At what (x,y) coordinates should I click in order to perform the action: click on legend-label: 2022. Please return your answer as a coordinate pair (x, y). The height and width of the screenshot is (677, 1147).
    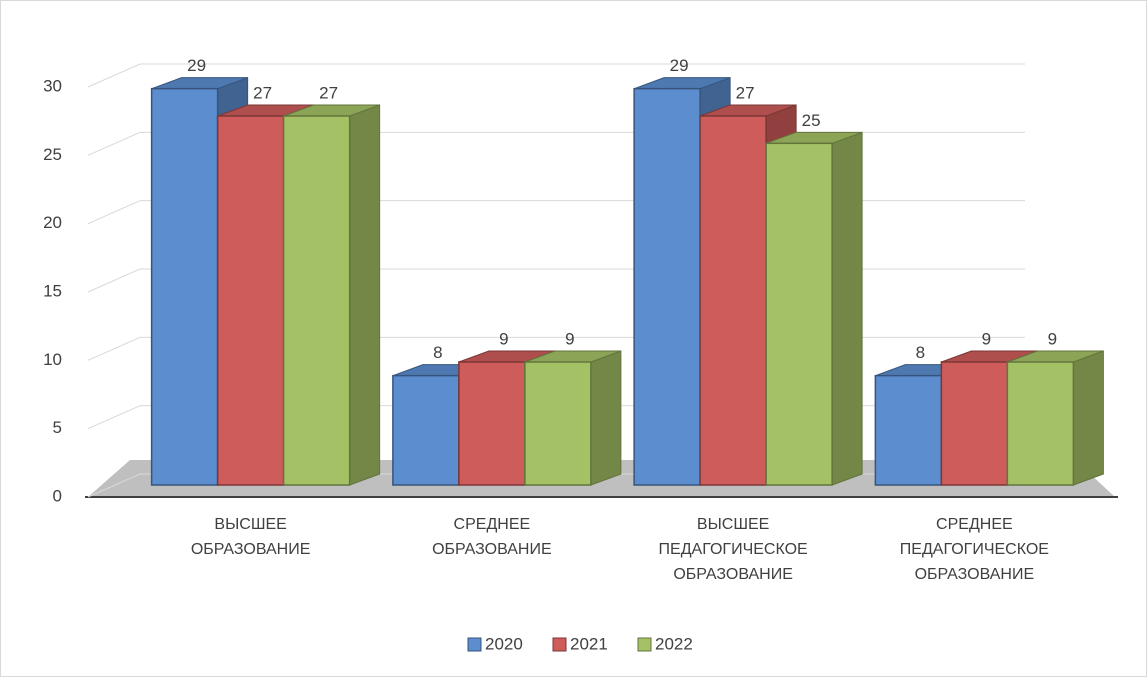
    Looking at the image, I should click on (674, 643).